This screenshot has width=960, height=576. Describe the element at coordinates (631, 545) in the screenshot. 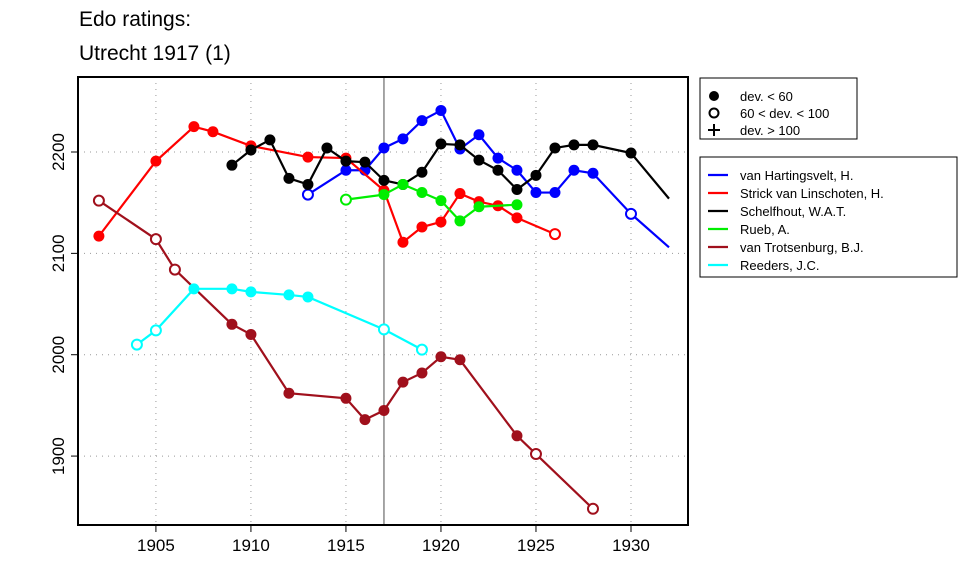

I see `x-tick-label: 1930` at that location.